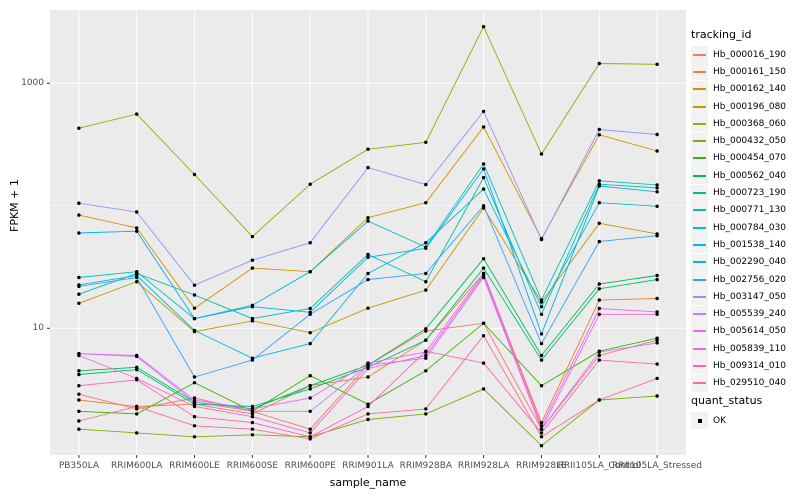 This screenshot has width=800, height=500. Describe the element at coordinates (750, 193) in the screenshot. I see `legend-label: Hb_000723_190` at that location.